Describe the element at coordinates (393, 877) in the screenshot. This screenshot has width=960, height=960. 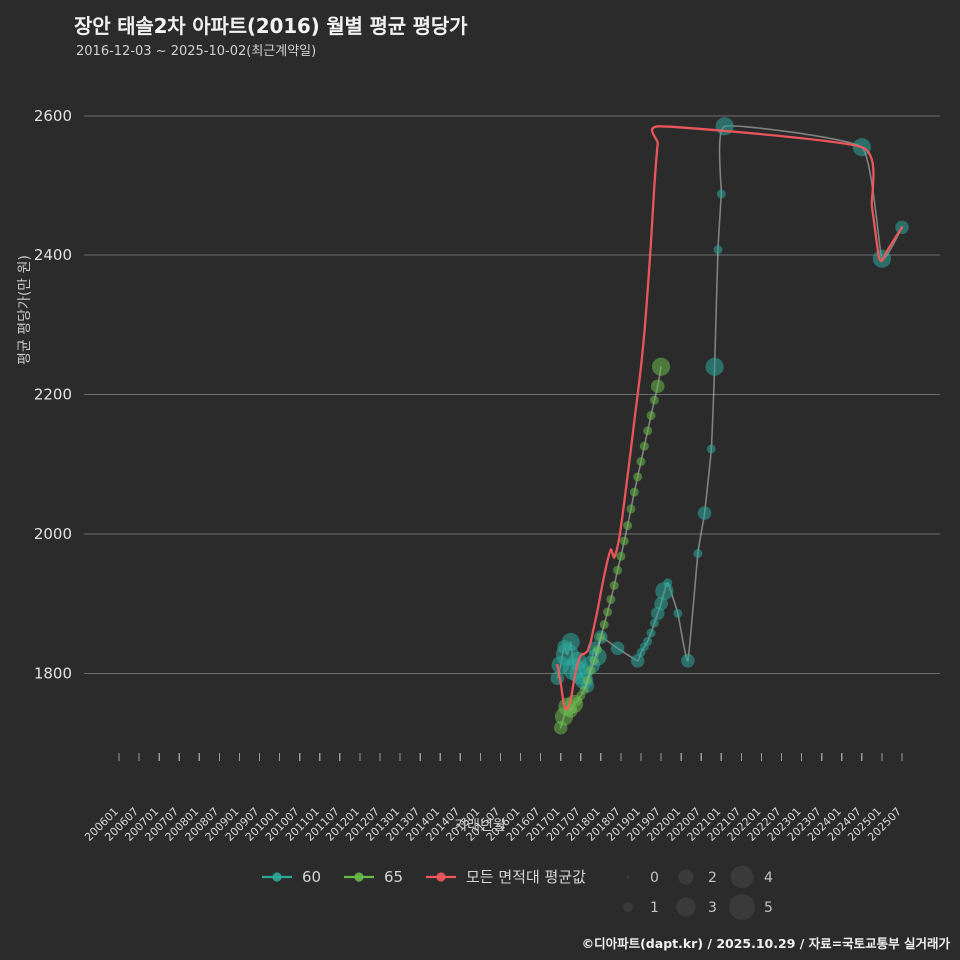
I see `legend-label: 65` at that location.